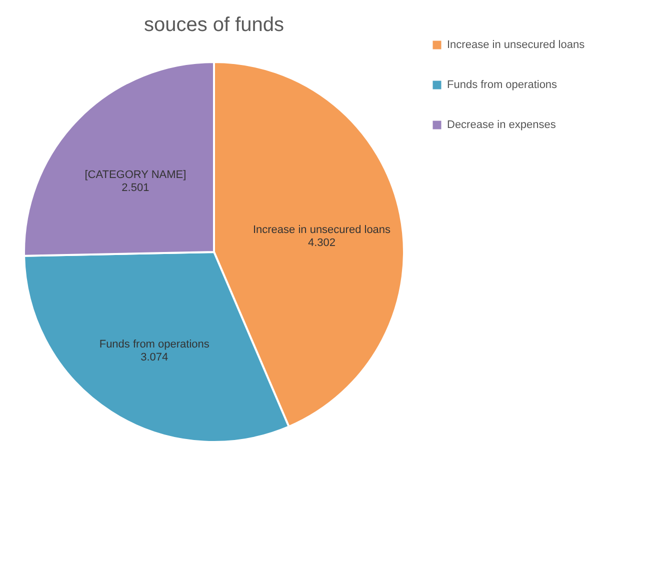 This screenshot has height=563, width=668. I want to click on legend-label: Funds from operations, so click(502, 85).